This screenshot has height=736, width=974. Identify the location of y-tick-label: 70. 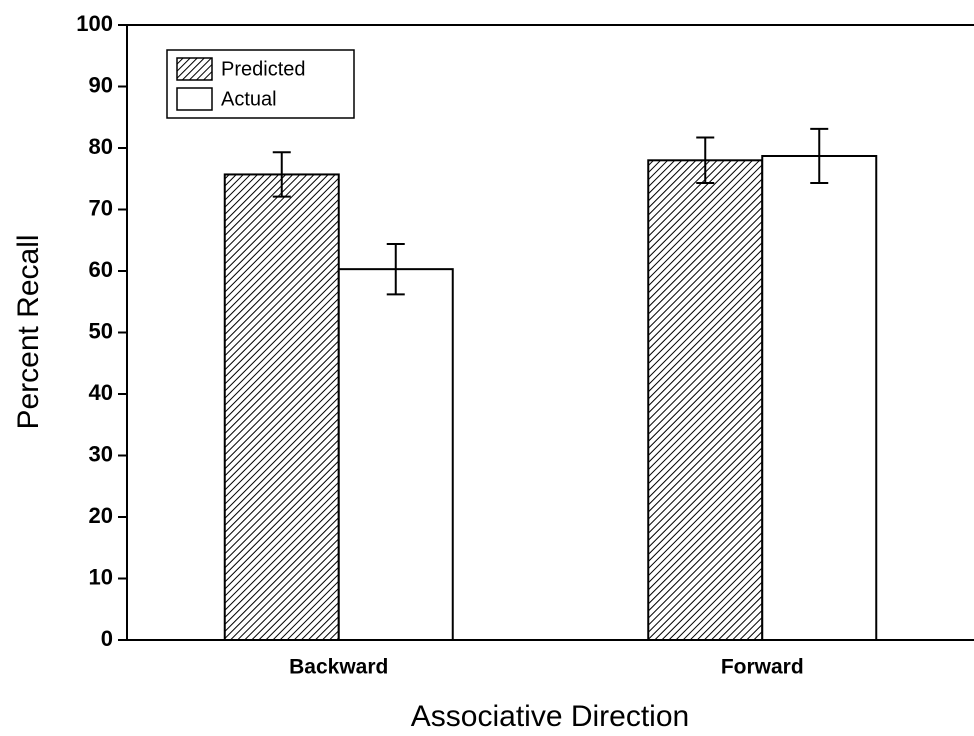
(101, 207).